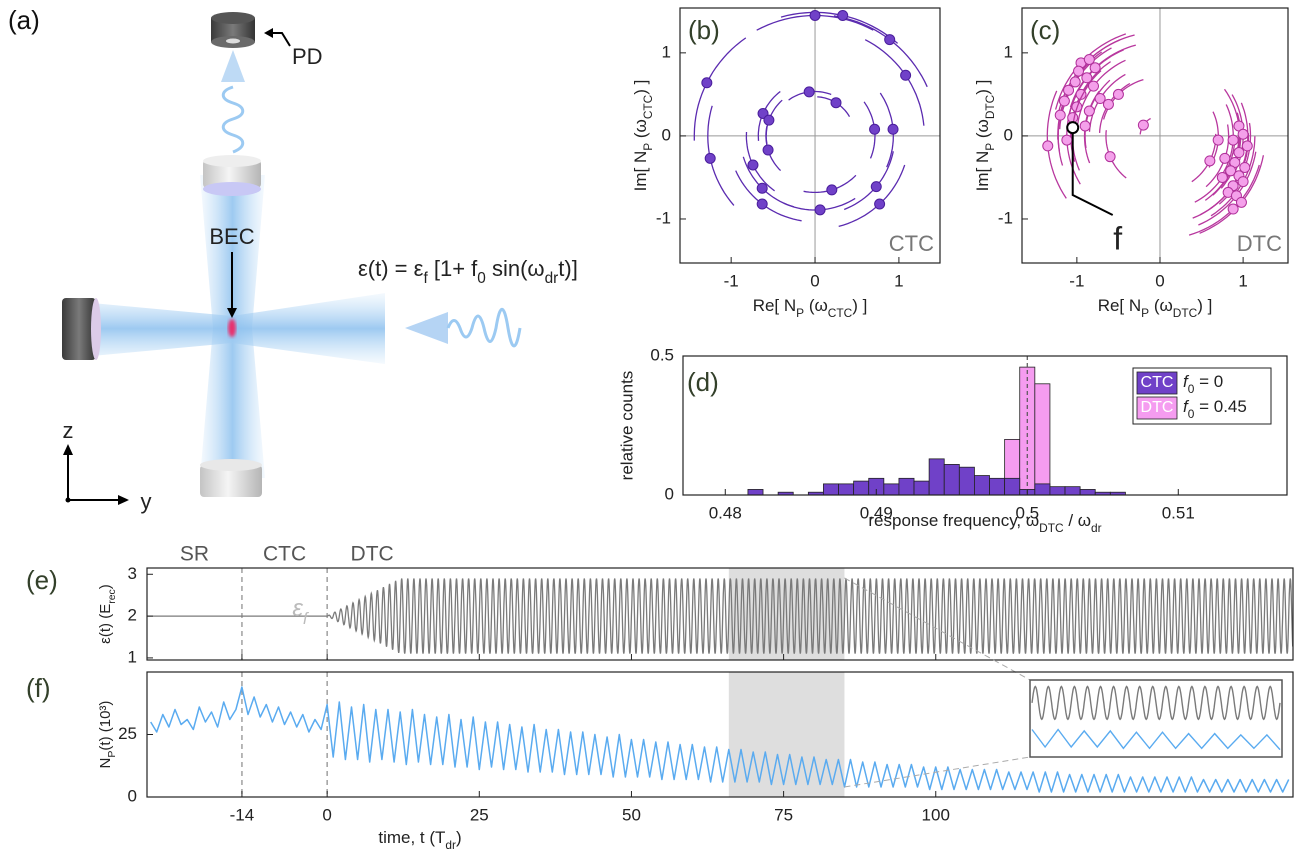 The image size is (1312, 857). Describe the element at coordinates (411, 837) in the screenshot. I see `x-axis-label-part: time, t (T` at that location.